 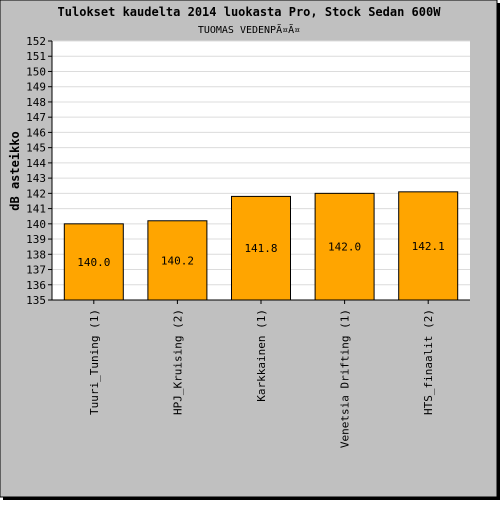 What do you see at coordinates (36, 132) in the screenshot?
I see `y-tick-label: 146` at bounding box center [36, 132].